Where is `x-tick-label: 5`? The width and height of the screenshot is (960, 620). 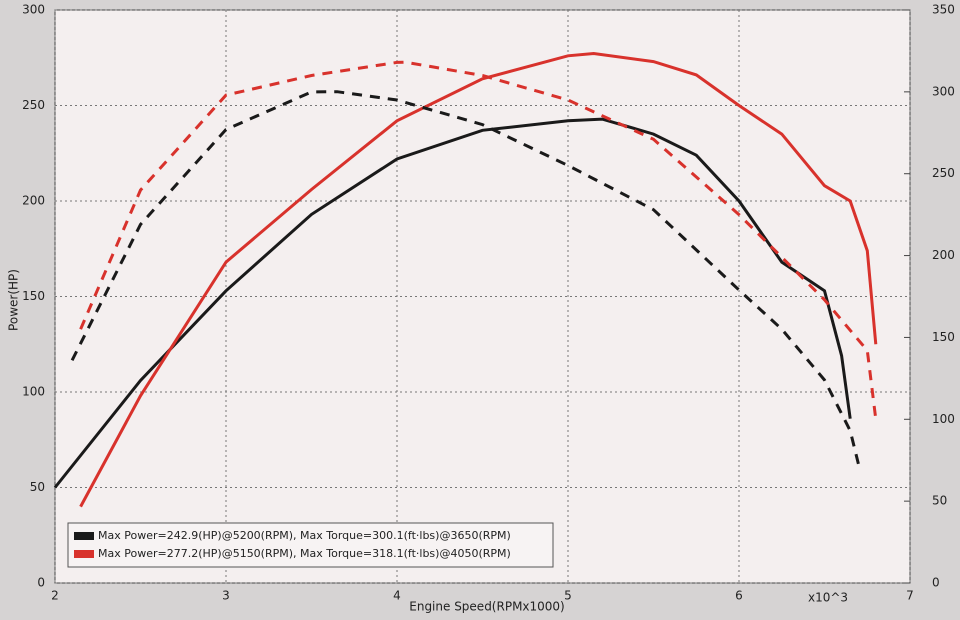
x-tick-label: 5 is located at coordinates (568, 596).